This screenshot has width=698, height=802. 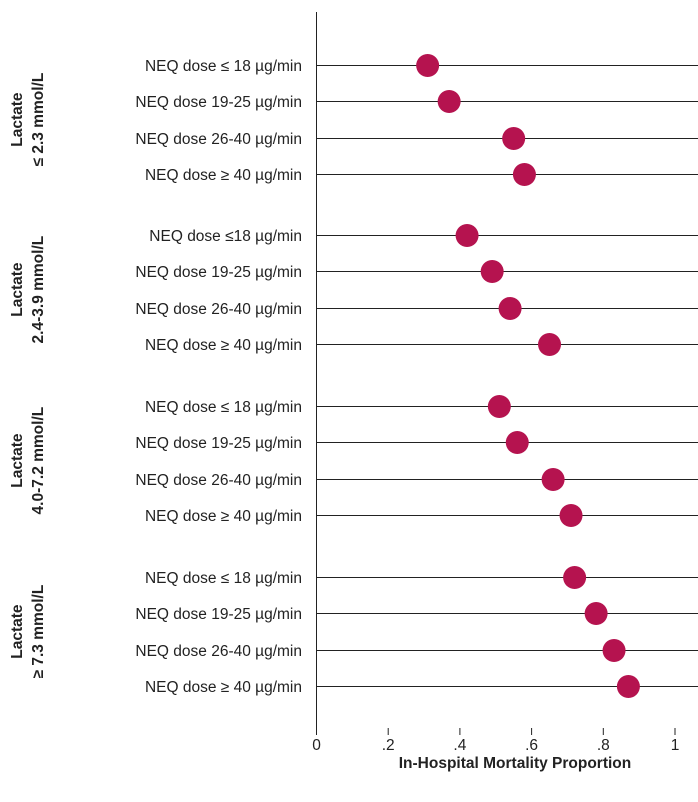 What do you see at coordinates (38, 461) in the screenshot?
I see `group-label-line2: 4.0-7.2 mmol/L` at bounding box center [38, 461].